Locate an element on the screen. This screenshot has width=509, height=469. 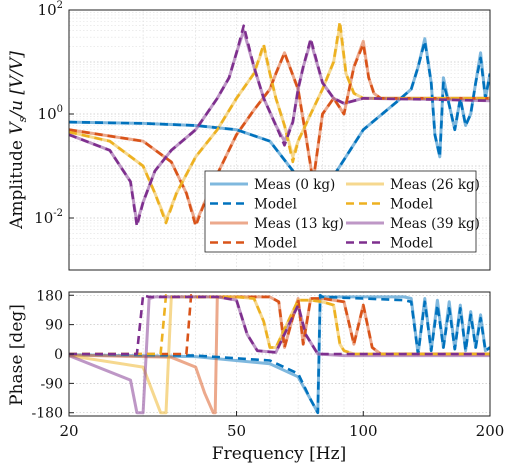
frequency-xlabel: Frequency [Hz] is located at coordinates (279, 454).